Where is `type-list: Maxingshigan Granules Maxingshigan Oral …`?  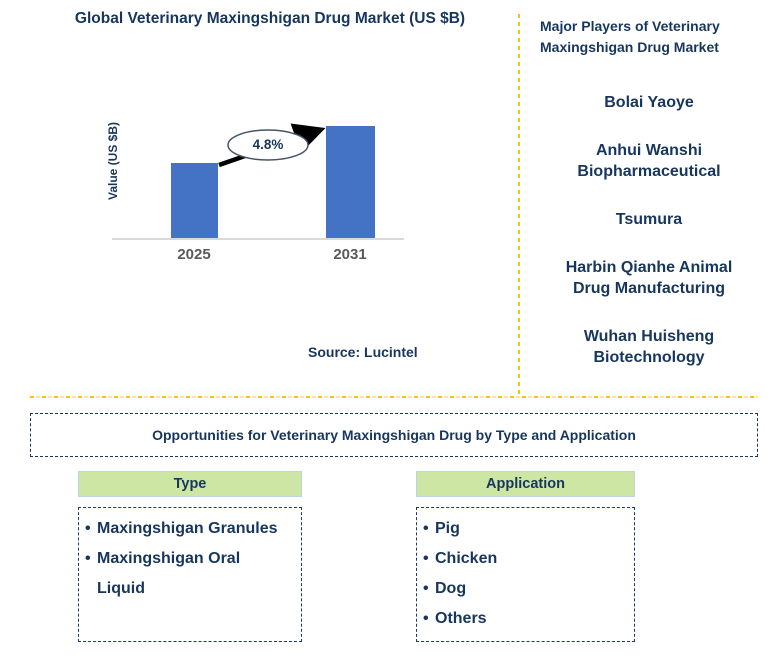 type-list: Maxingshigan Granules Maxingshigan Oral … is located at coordinates (186, 559).